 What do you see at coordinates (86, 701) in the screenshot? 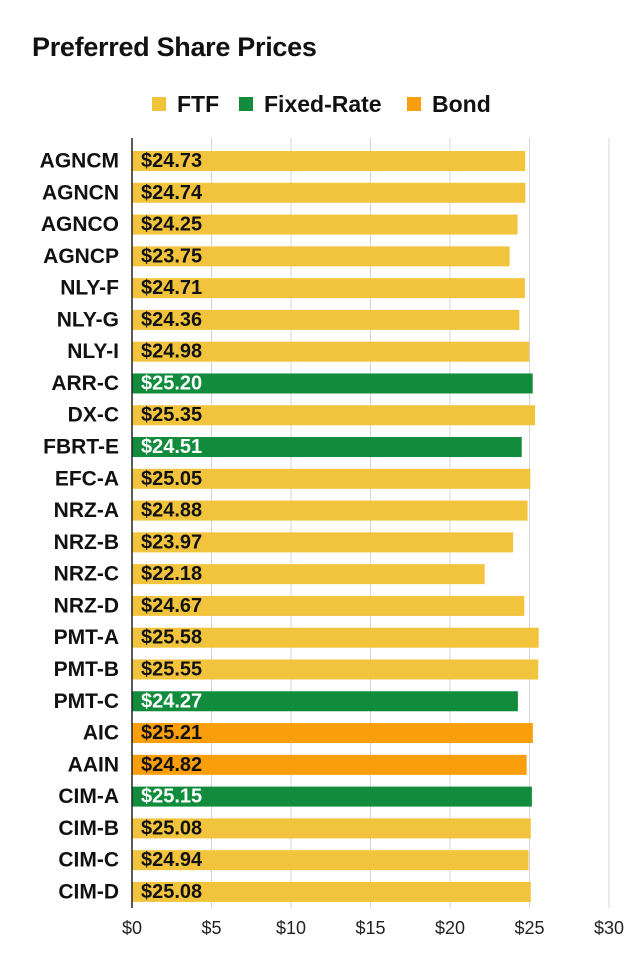
I see `category-label: PMT-C` at bounding box center [86, 701].